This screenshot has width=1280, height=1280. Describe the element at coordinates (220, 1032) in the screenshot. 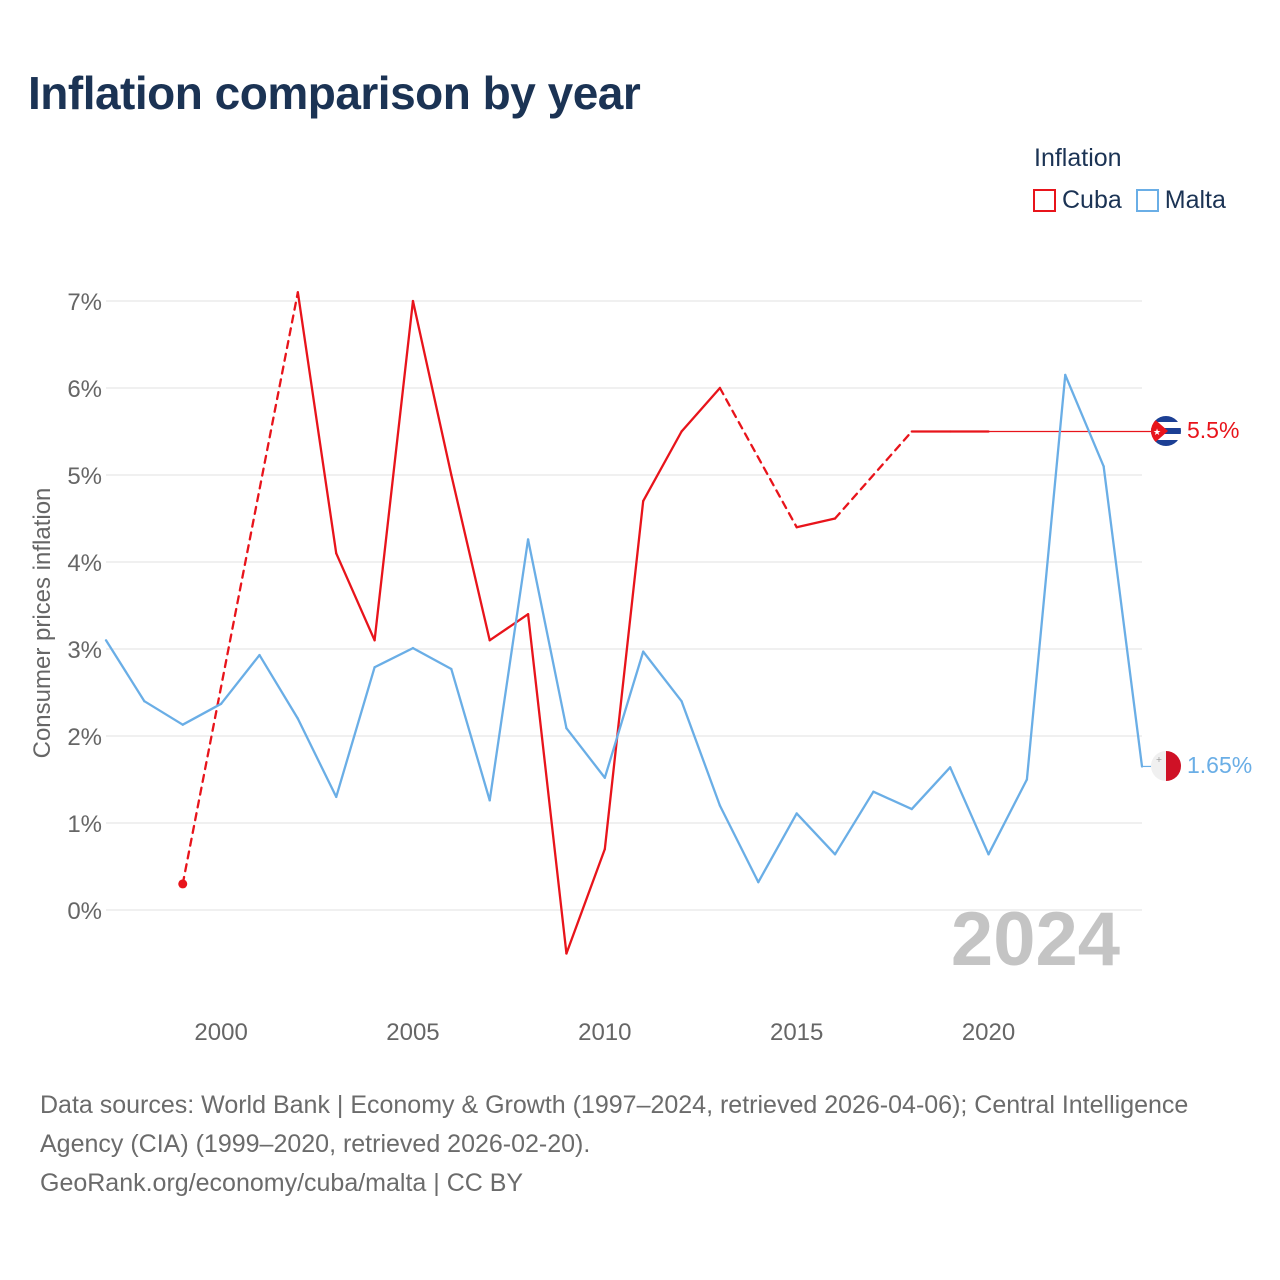

I see `x-tick-label: 2000` at that location.